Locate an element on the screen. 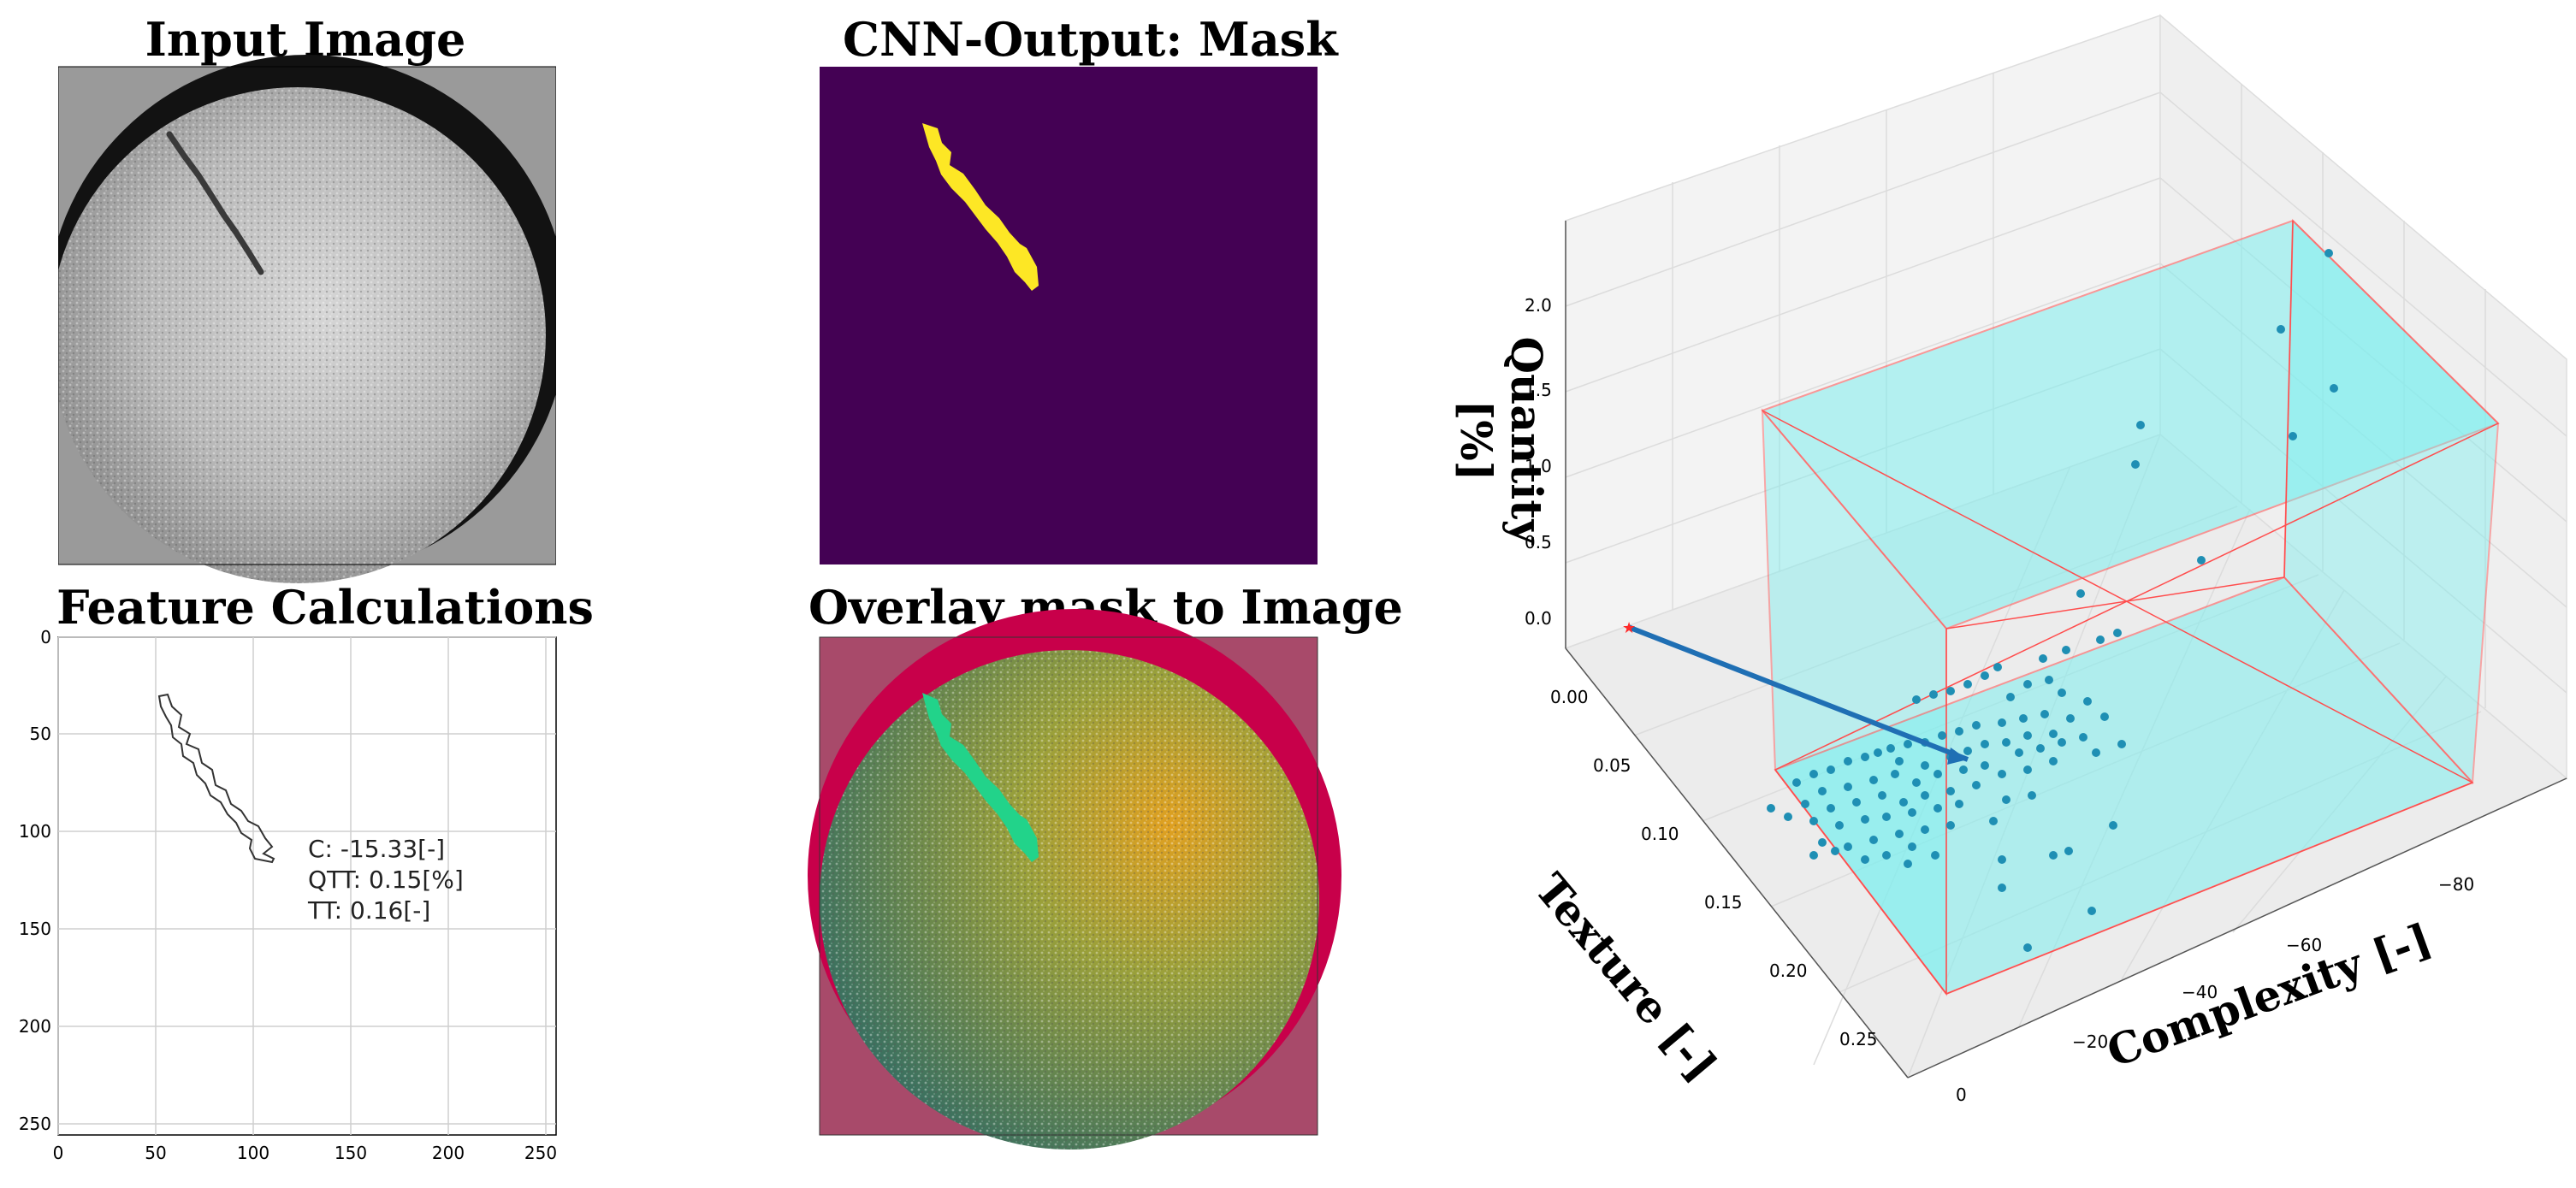  features-title: Feature Calculations is located at coordinates (325, 607).